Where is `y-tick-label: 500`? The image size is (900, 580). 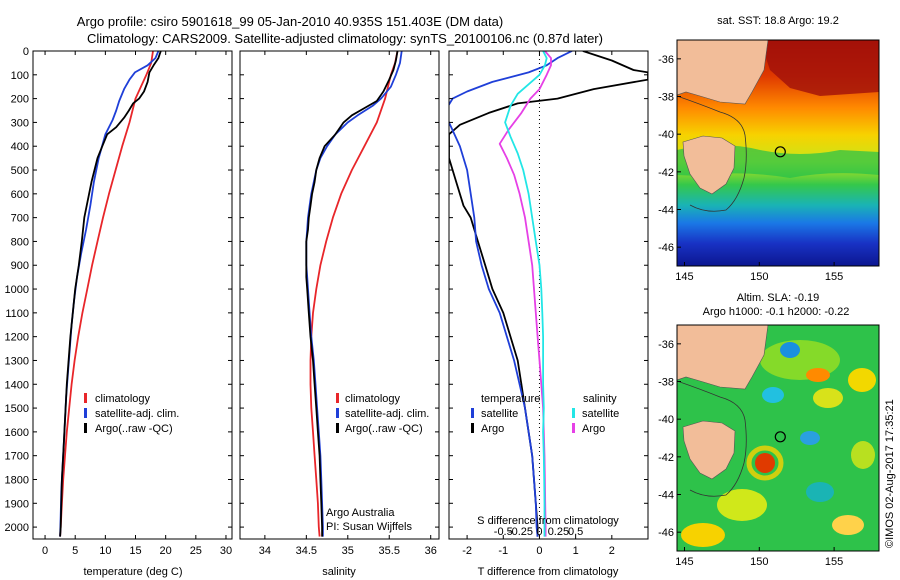 y-tick-label: 500 is located at coordinates (20, 171).